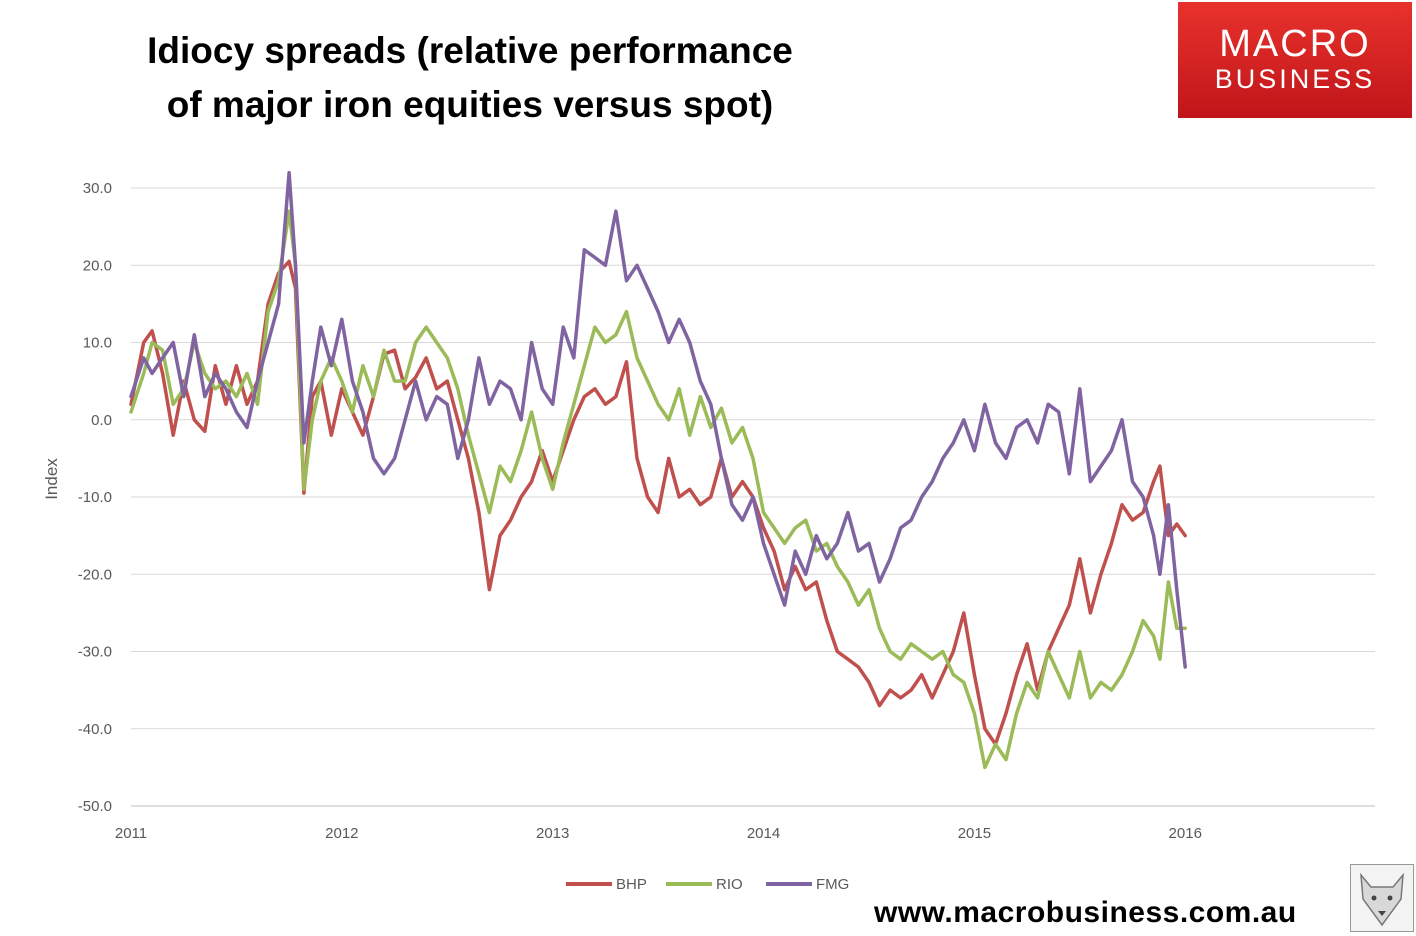 Image resolution: width=1416 pixels, height=936 pixels. I want to click on y-tick-label: -40.0, so click(95, 729).